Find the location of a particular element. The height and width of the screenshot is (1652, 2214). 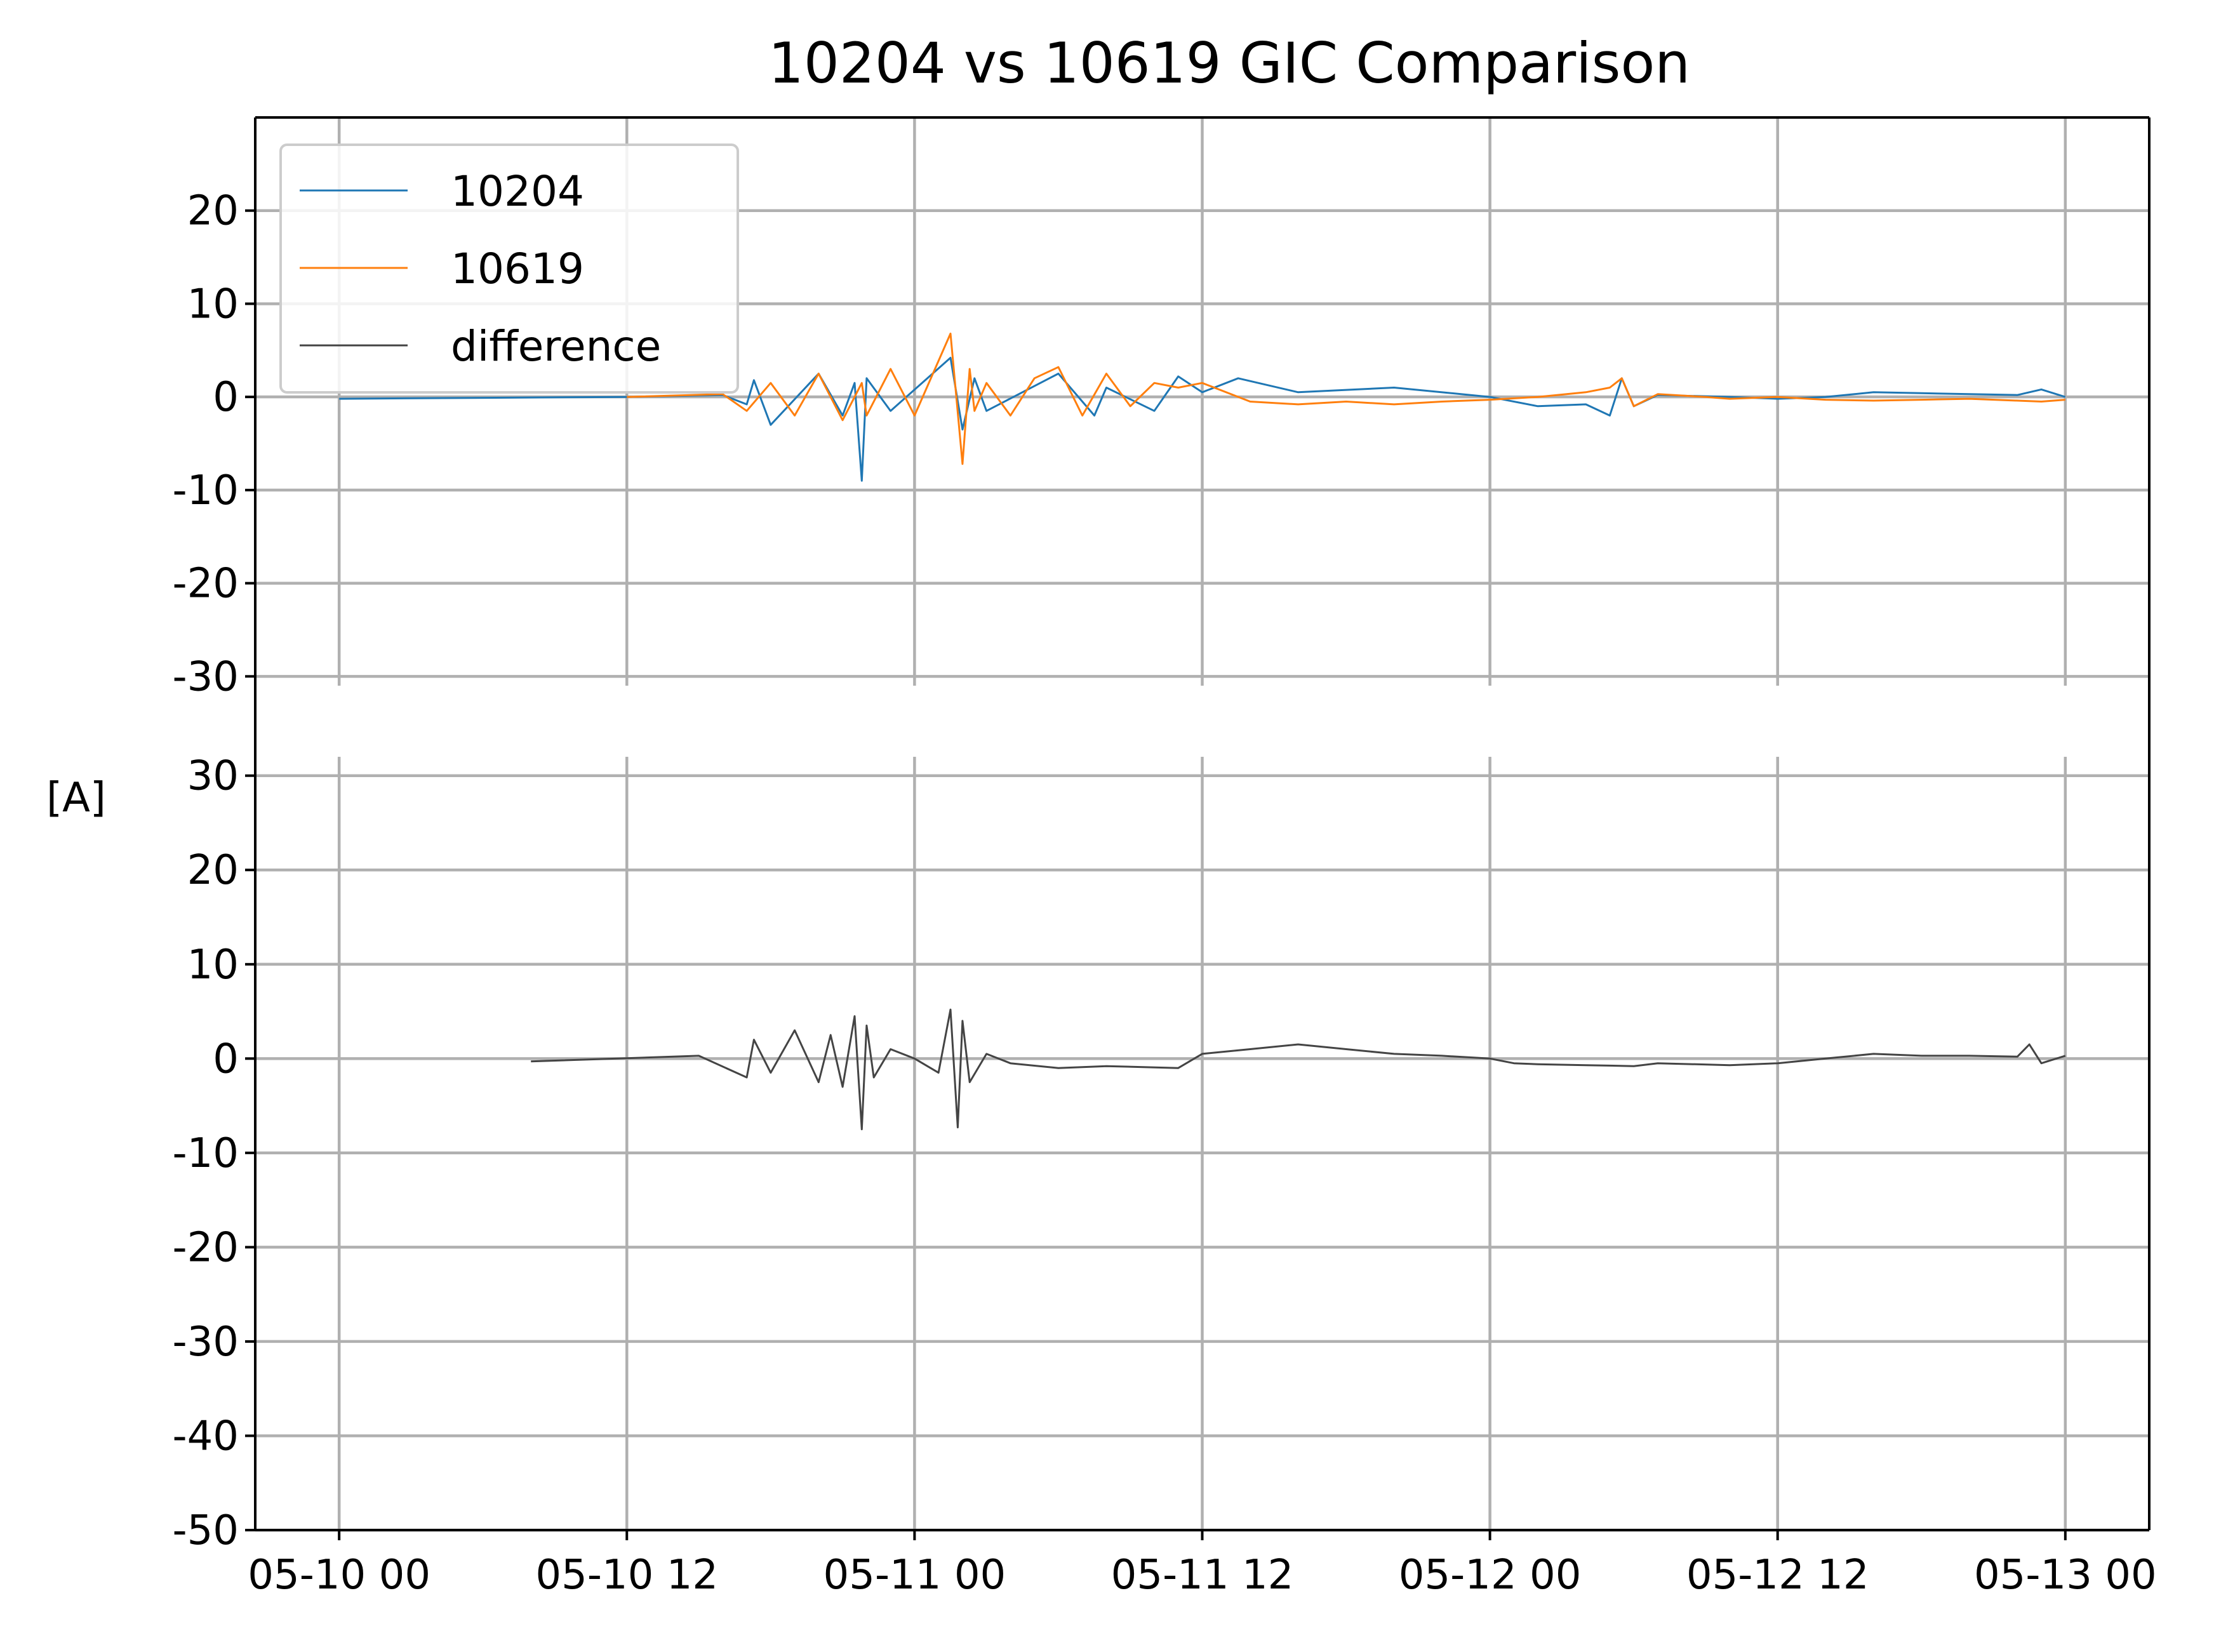

x-tick-label: 05-10 12 is located at coordinates (626, 1575).